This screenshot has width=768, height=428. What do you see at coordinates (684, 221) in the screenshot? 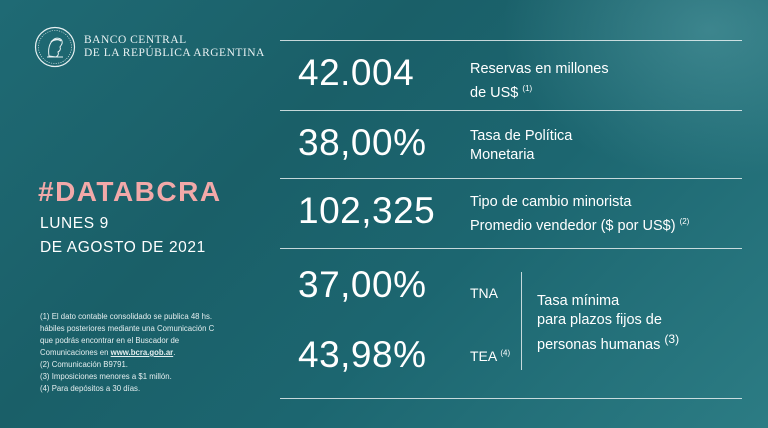
I see `tipo-cambio-note: (2)` at bounding box center [684, 221].